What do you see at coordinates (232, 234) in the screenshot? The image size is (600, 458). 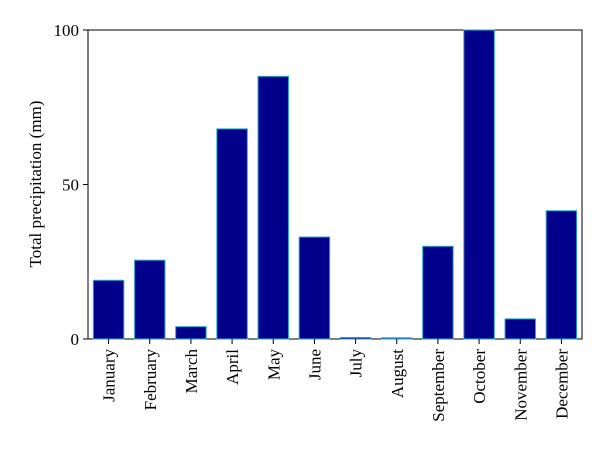 I see `bar-april` at bounding box center [232, 234].